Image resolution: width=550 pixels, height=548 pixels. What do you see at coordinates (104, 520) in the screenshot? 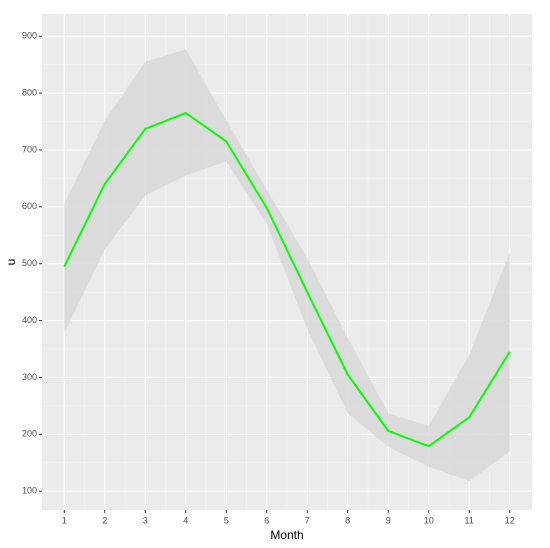
I see `x-tick-label: 2` at bounding box center [104, 520].